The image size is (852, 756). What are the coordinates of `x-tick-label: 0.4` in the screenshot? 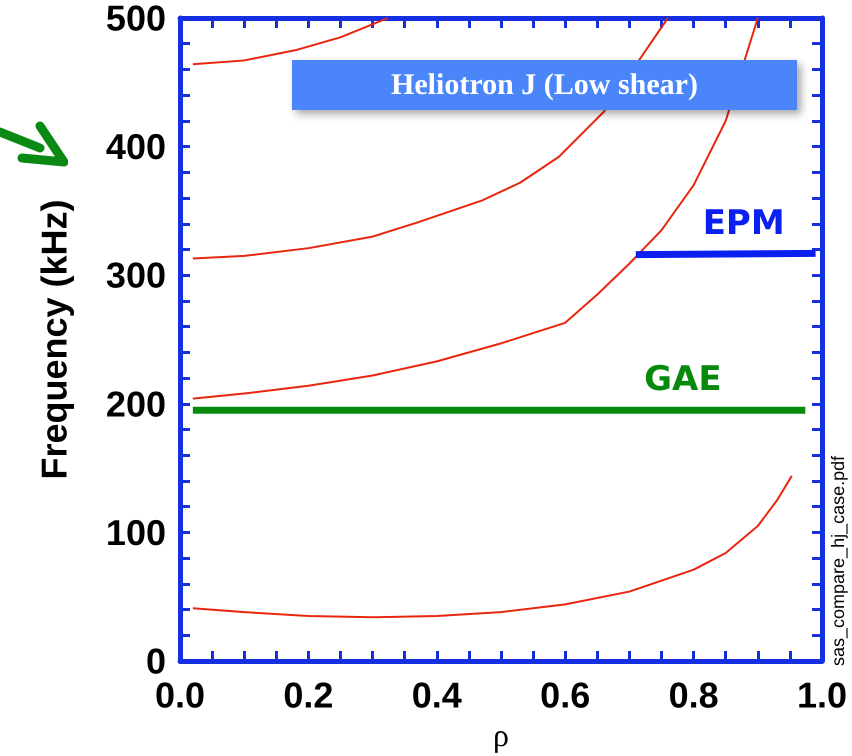 It's located at (437, 695).